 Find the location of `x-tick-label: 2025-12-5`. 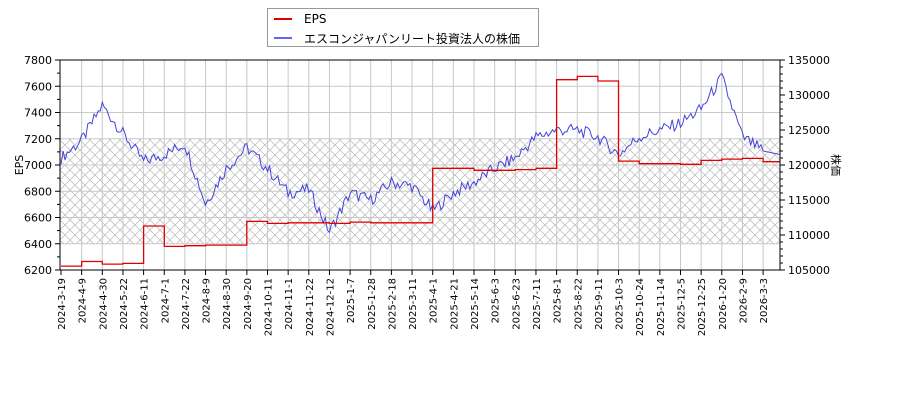

x-tick-label: 2025-12-5 is located at coordinates (682, 304).